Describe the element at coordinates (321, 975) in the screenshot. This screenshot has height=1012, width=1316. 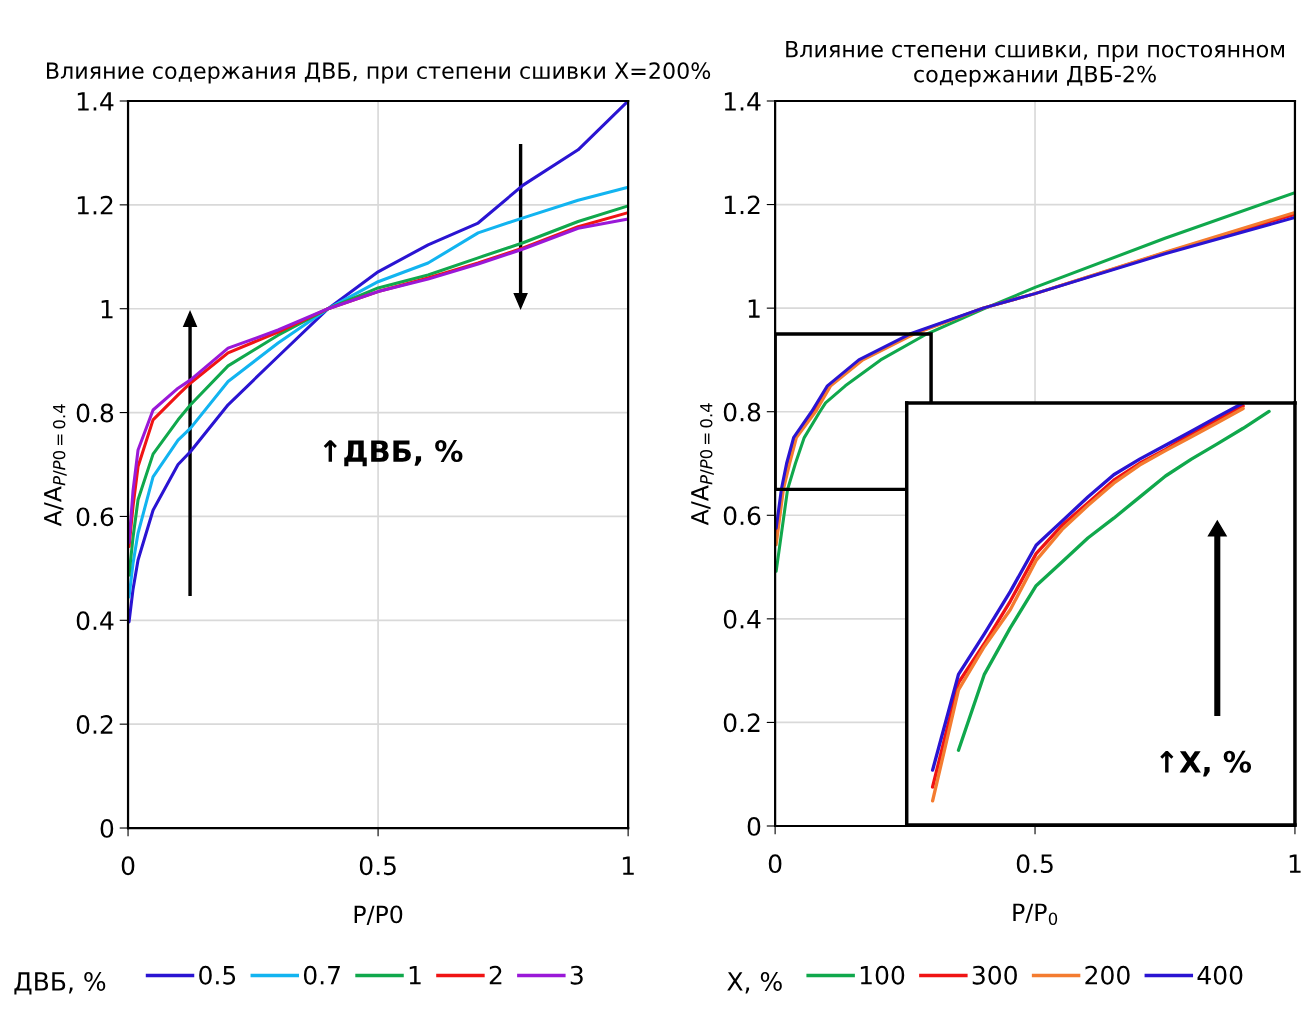
I see `legend-label: 0.7` at that location.